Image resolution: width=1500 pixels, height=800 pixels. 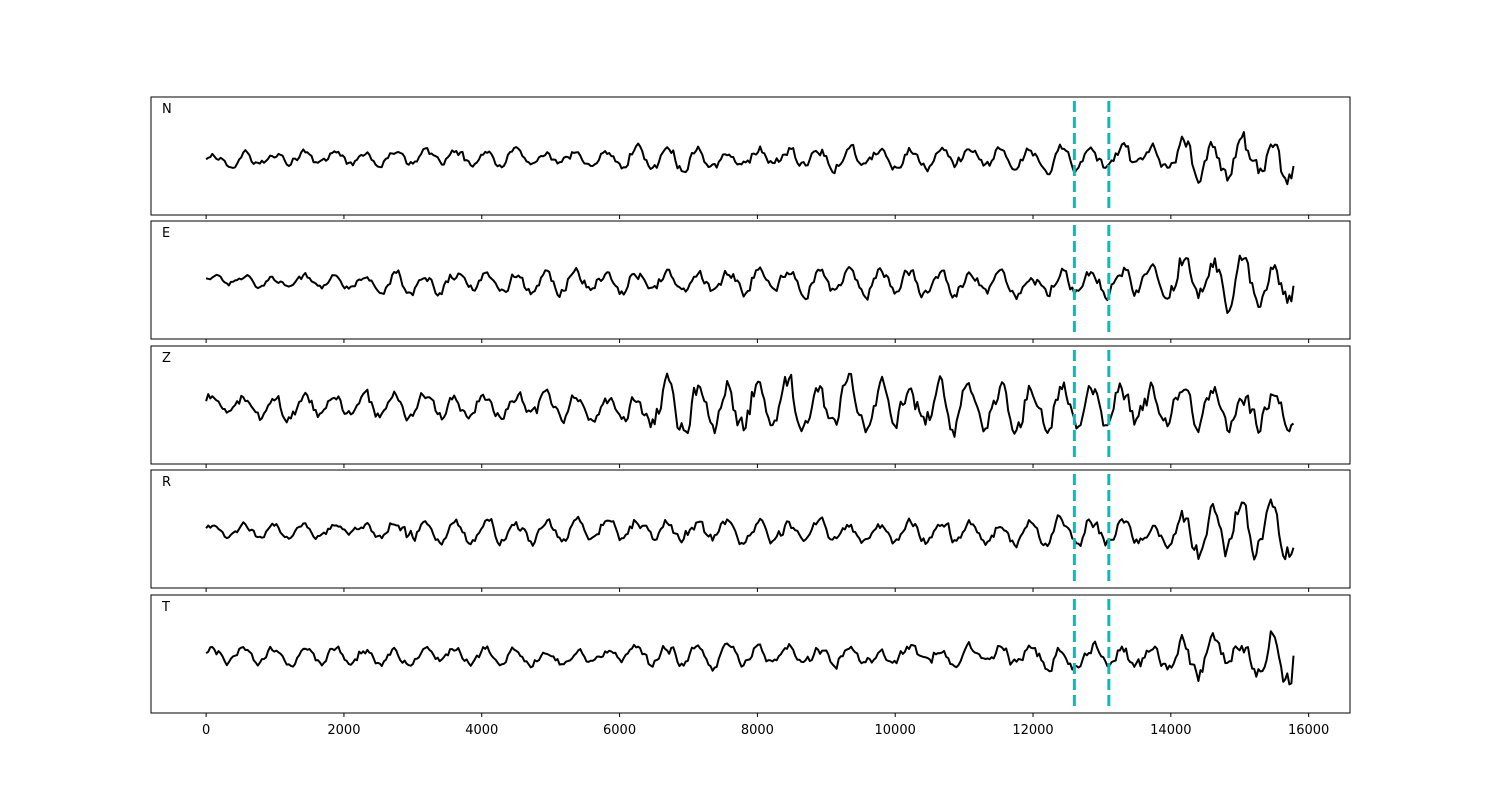 I want to click on trace-z, so click(x=750, y=405).